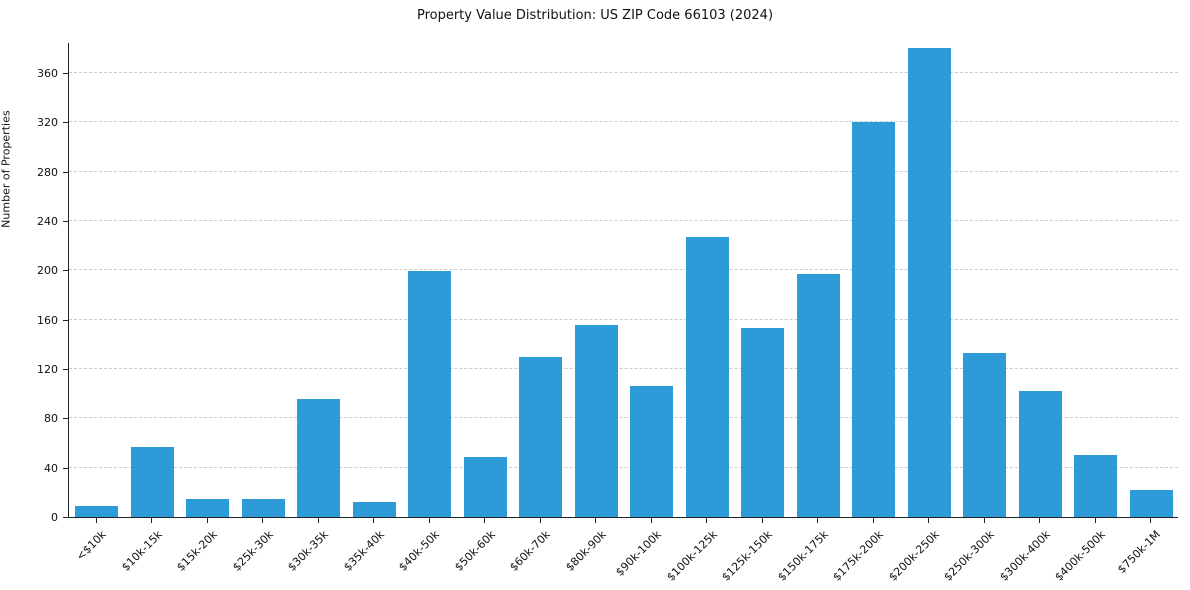 This screenshot has height=590, width=1190. Describe the element at coordinates (1080, 556) in the screenshot. I see `x-tick-label: $400k-500k` at that location.